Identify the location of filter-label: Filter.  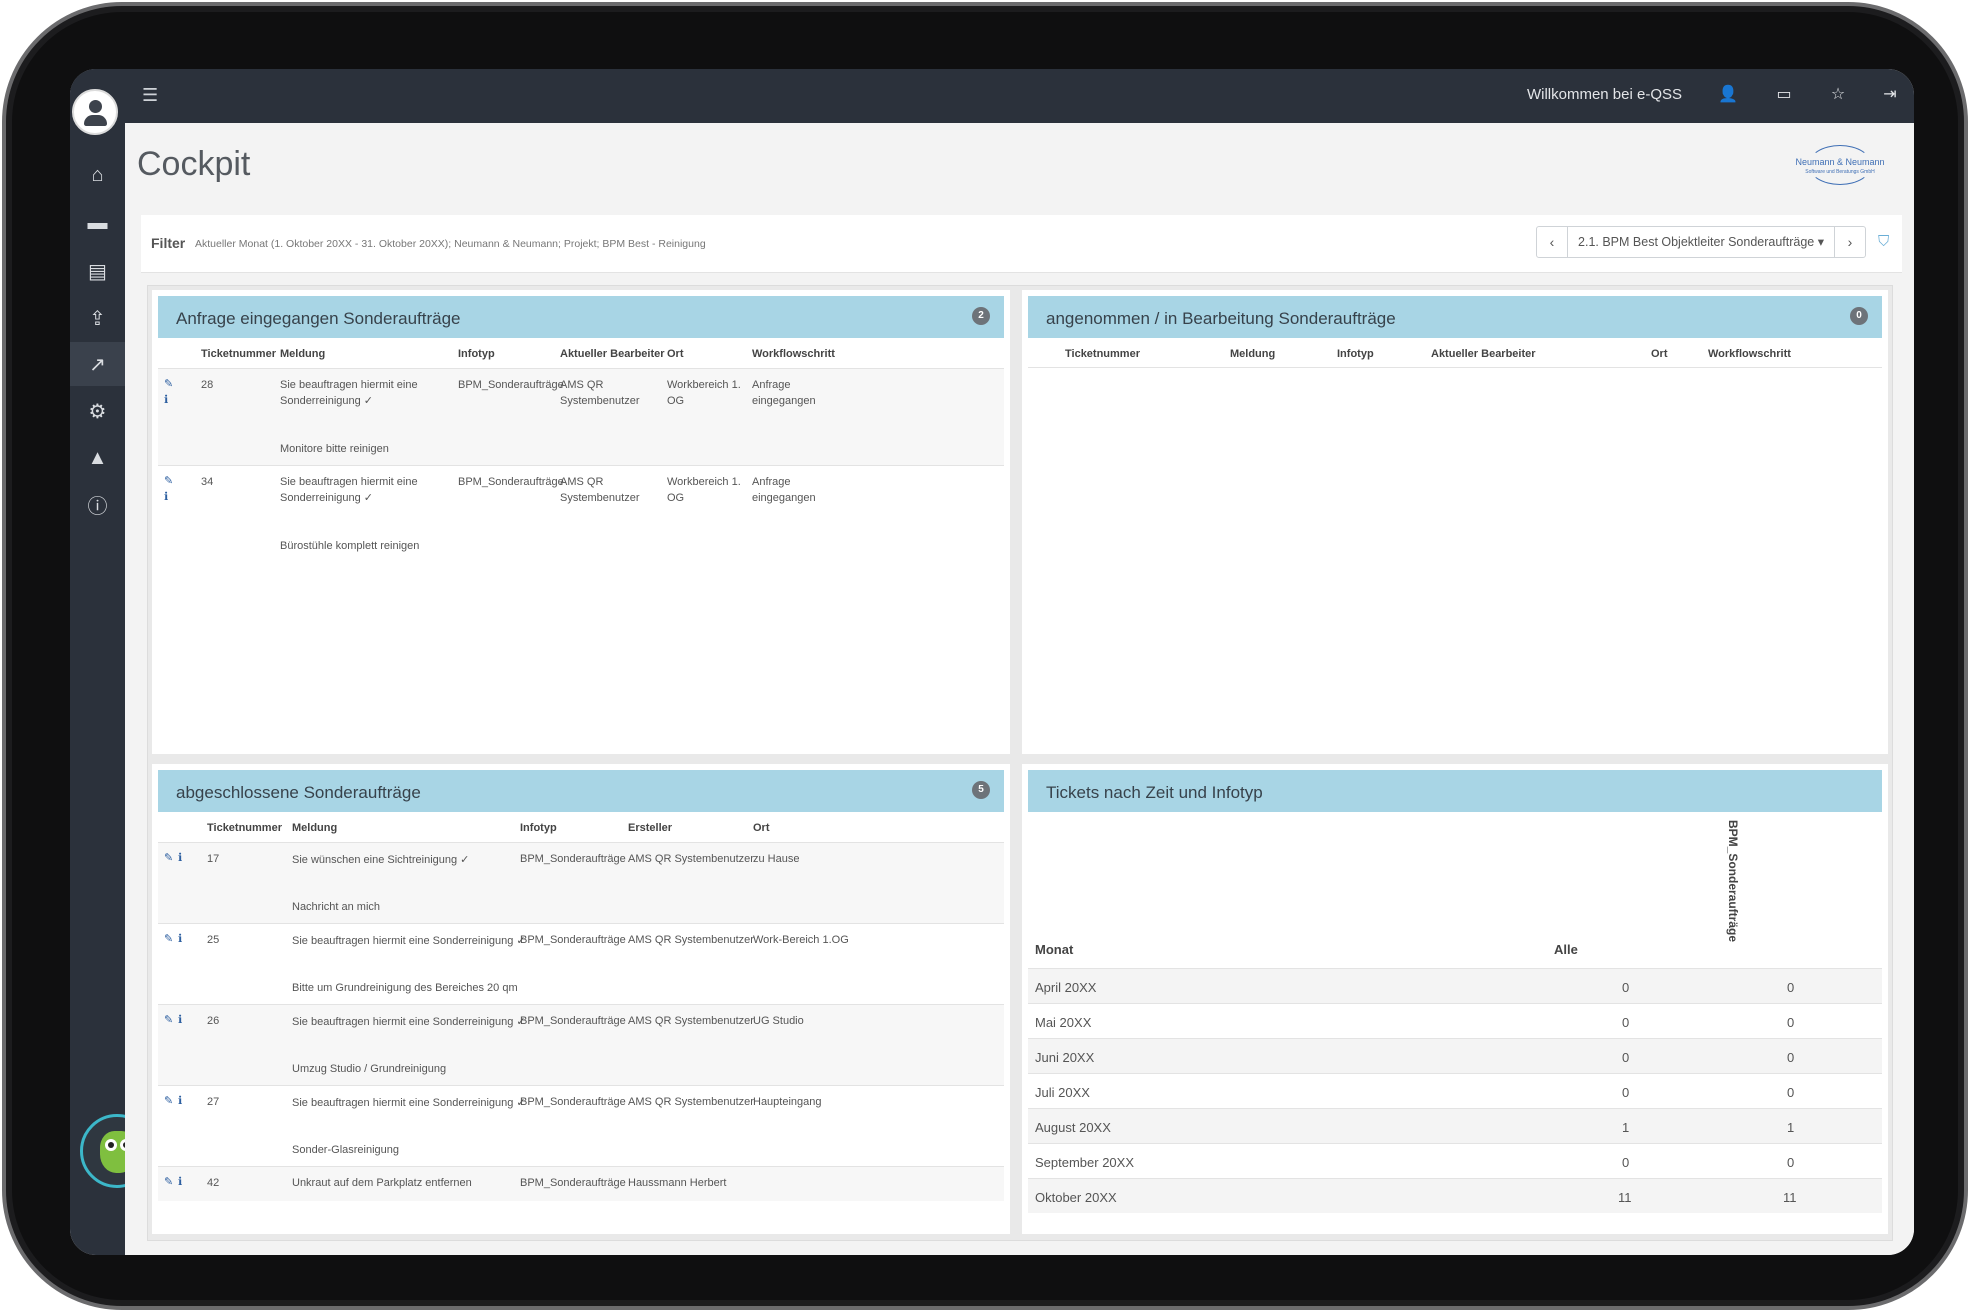
(168, 243).